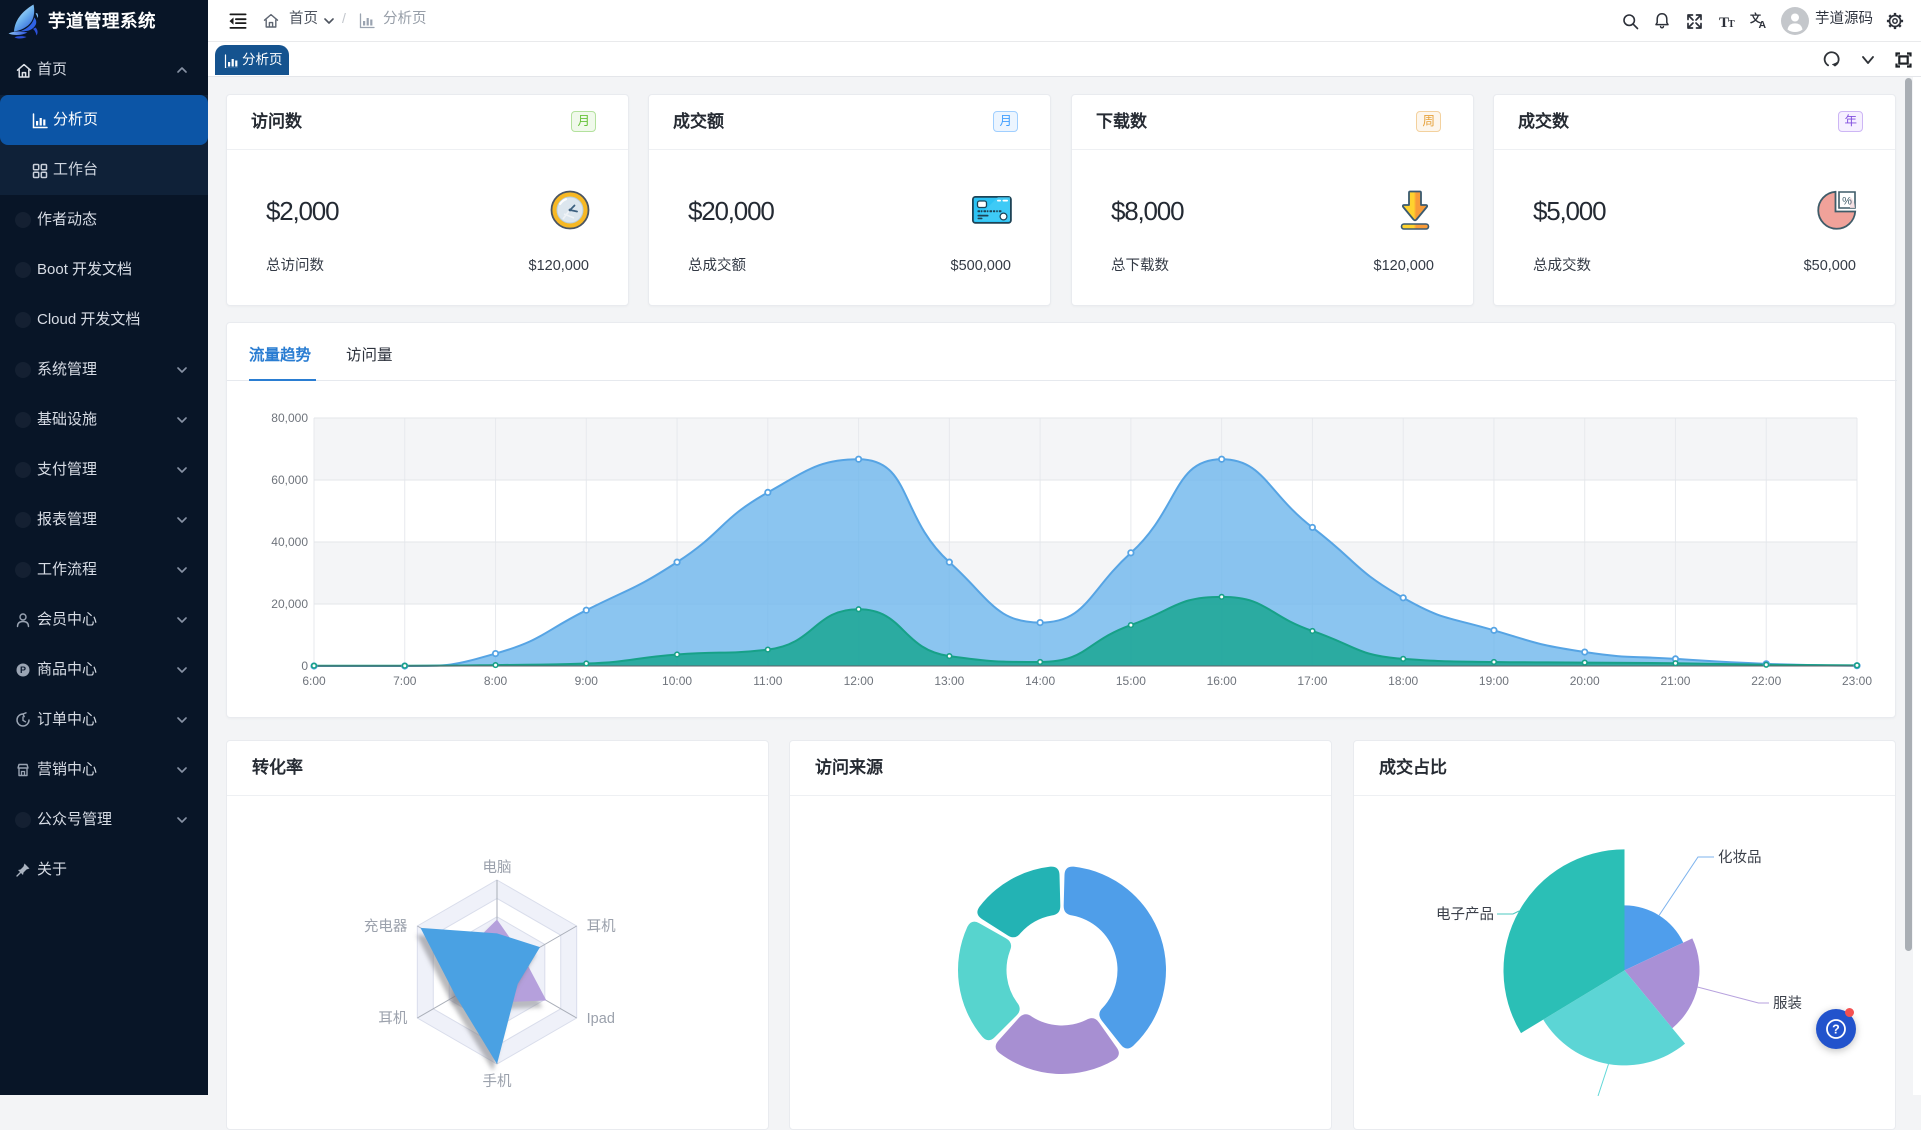 Image resolution: width=1921 pixels, height=1130 pixels. Describe the element at coordinates (767, 681) in the screenshot. I see `svg-text: 11:00` at that location.